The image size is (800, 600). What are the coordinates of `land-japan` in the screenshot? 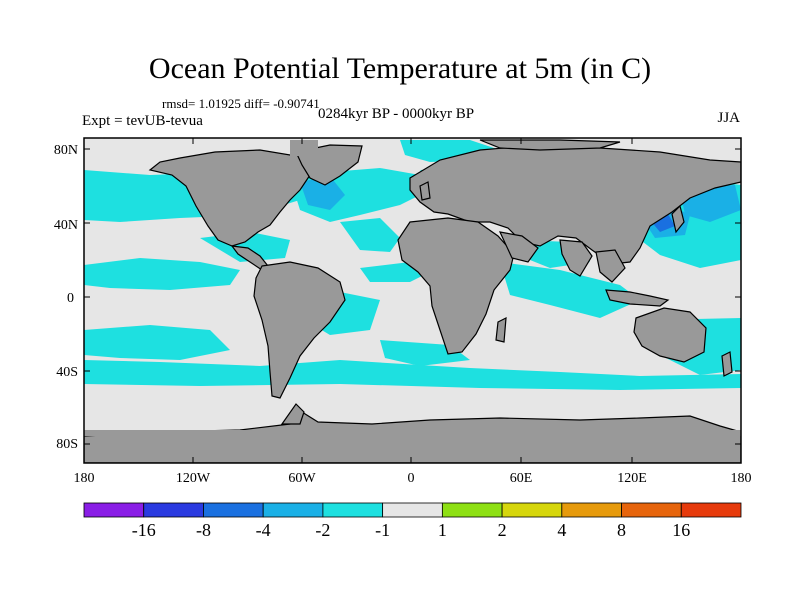 It's located at (678, 219).